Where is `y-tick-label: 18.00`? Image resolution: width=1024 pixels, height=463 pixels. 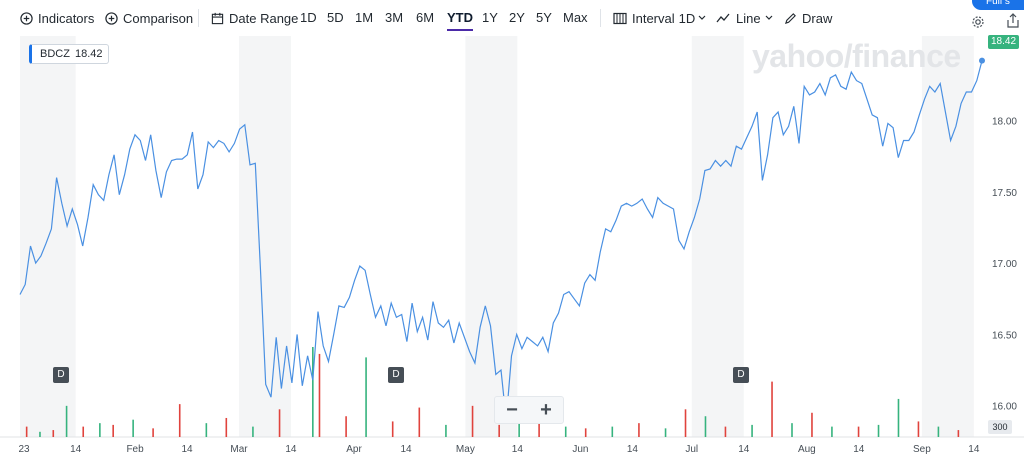 y-tick-label: 18.00 is located at coordinates (1004, 122).